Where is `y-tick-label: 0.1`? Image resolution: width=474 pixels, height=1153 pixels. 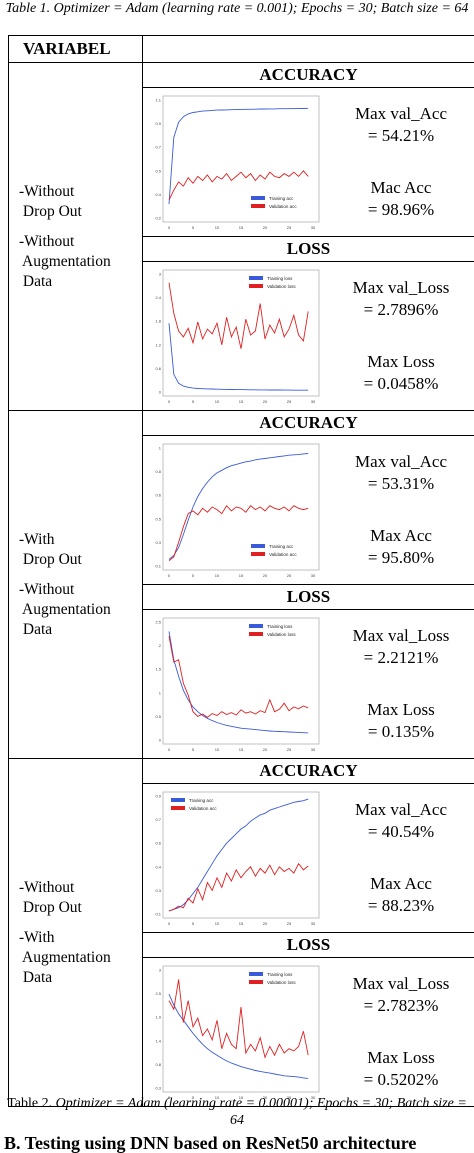
y-tick-label: 0.1 is located at coordinates (158, 914).